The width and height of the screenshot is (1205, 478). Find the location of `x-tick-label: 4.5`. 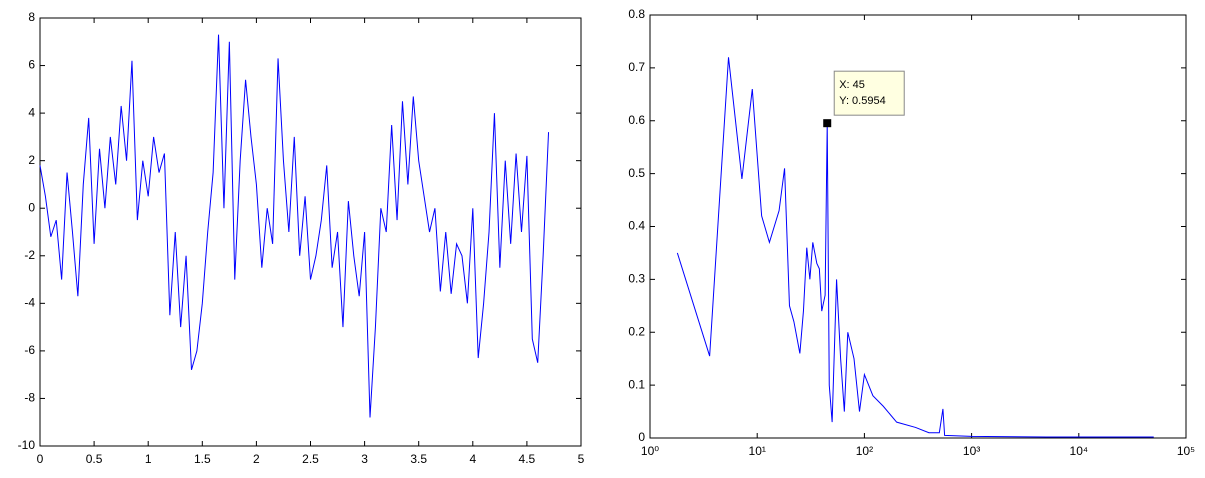

x-tick-label: 4.5 is located at coordinates (527, 459).